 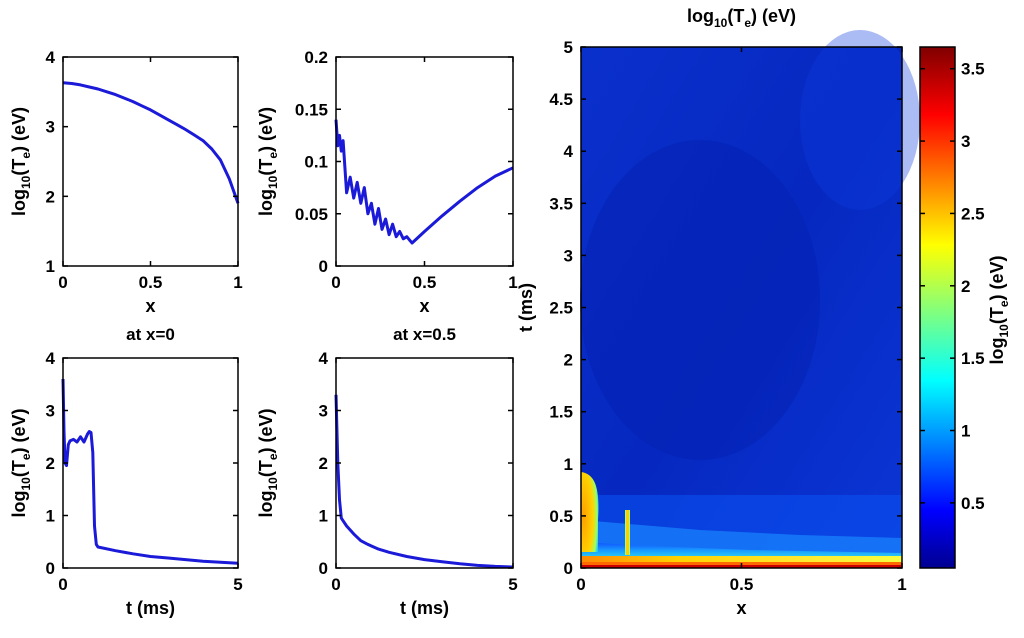 What do you see at coordinates (965, 286) in the screenshot?
I see `colorbar-tick-label: 2` at bounding box center [965, 286].